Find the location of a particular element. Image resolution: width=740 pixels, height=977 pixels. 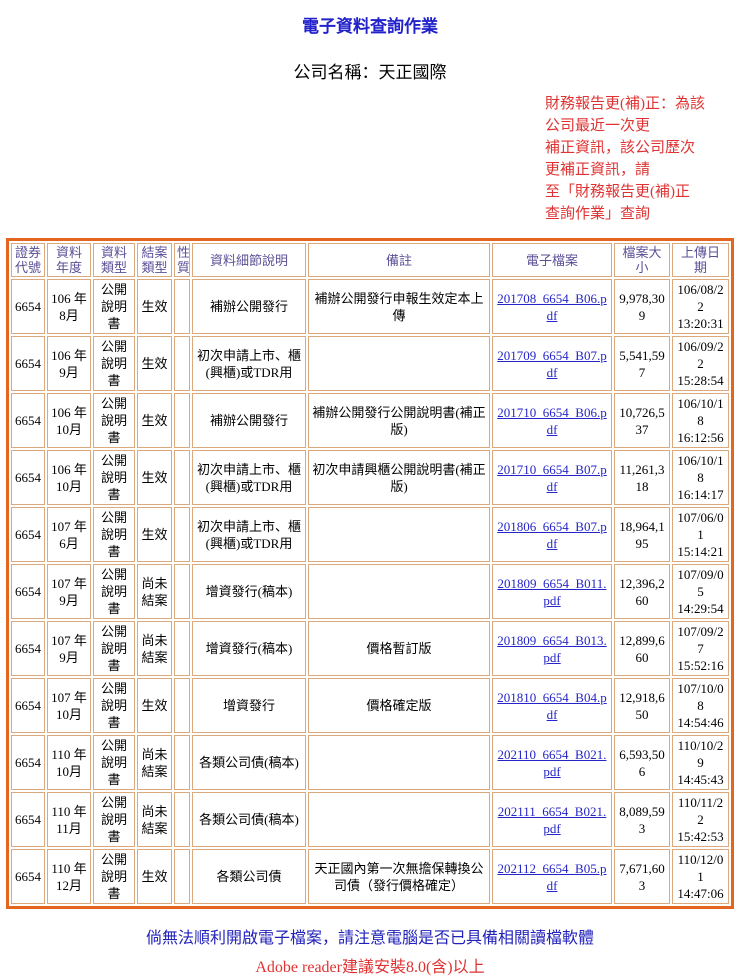

cell-note: 天正國內第一次無擔保轉換公司債（發行價格確定） is located at coordinates (399, 876).